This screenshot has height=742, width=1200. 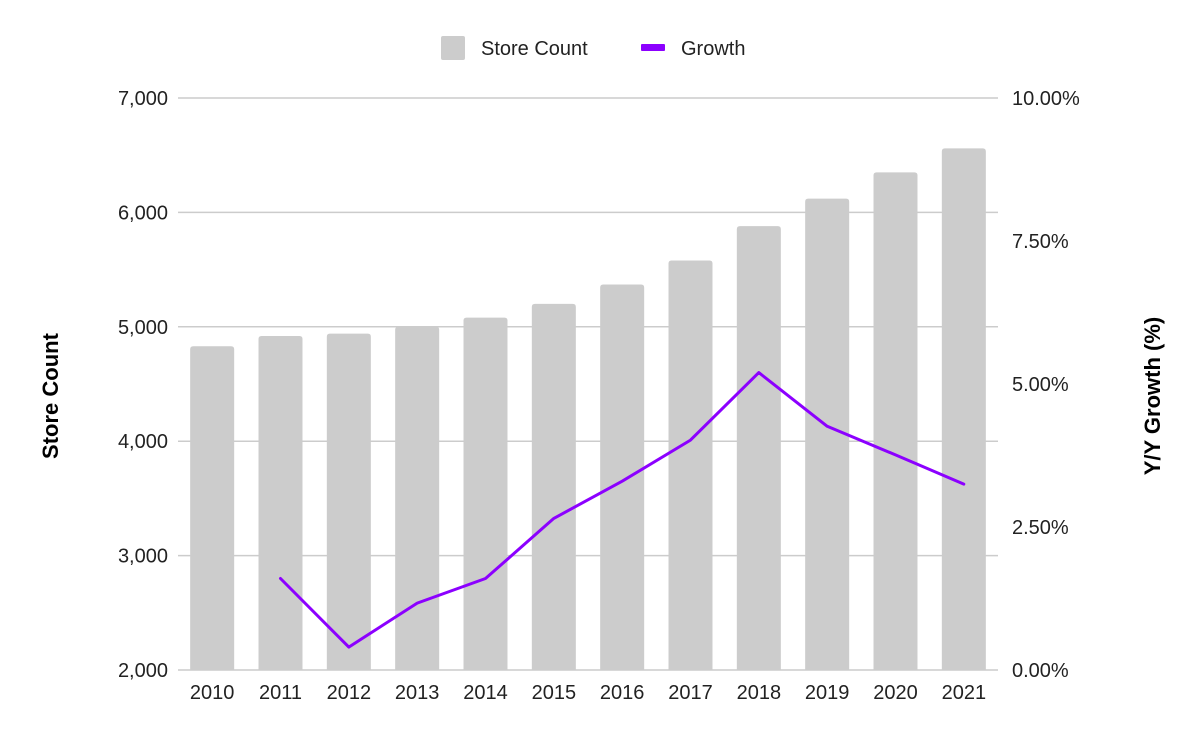 I want to click on bar-2016, so click(x=622, y=477).